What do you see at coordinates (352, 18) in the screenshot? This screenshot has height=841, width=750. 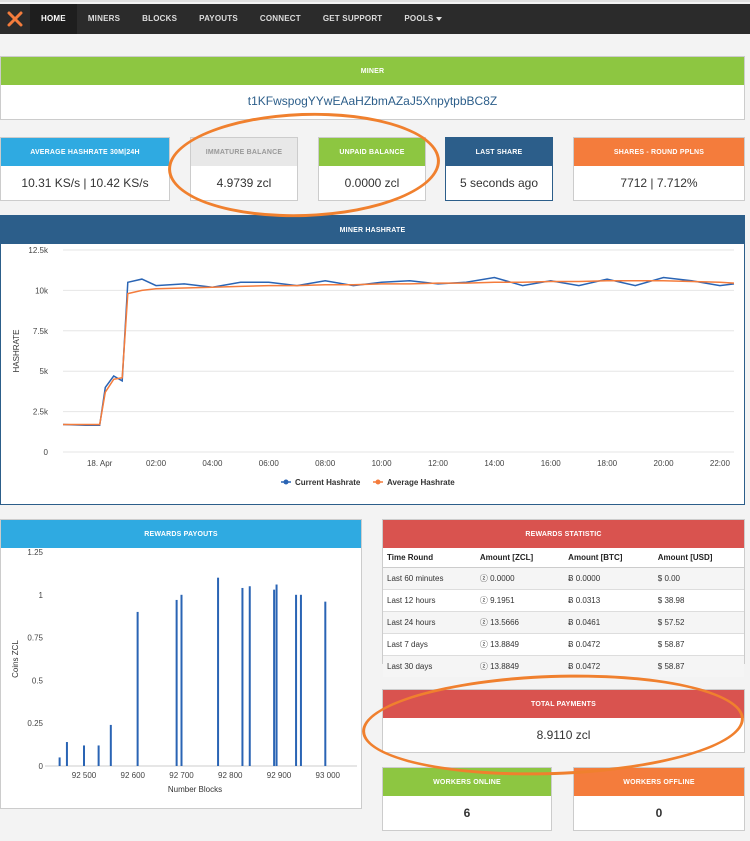 I see `nav-get-support: GET SUPPORT` at bounding box center [352, 18].